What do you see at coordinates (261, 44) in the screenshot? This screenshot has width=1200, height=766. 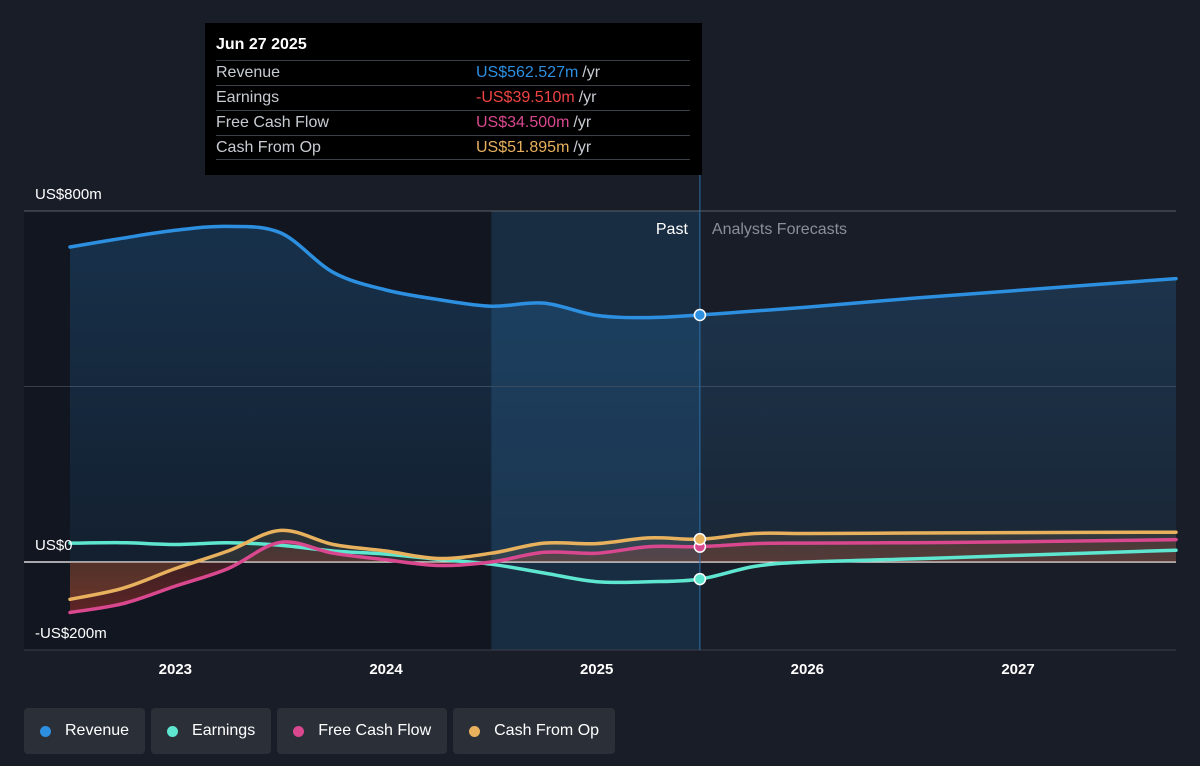 I see `tooltip-date: Jun 27 2025` at bounding box center [261, 44].